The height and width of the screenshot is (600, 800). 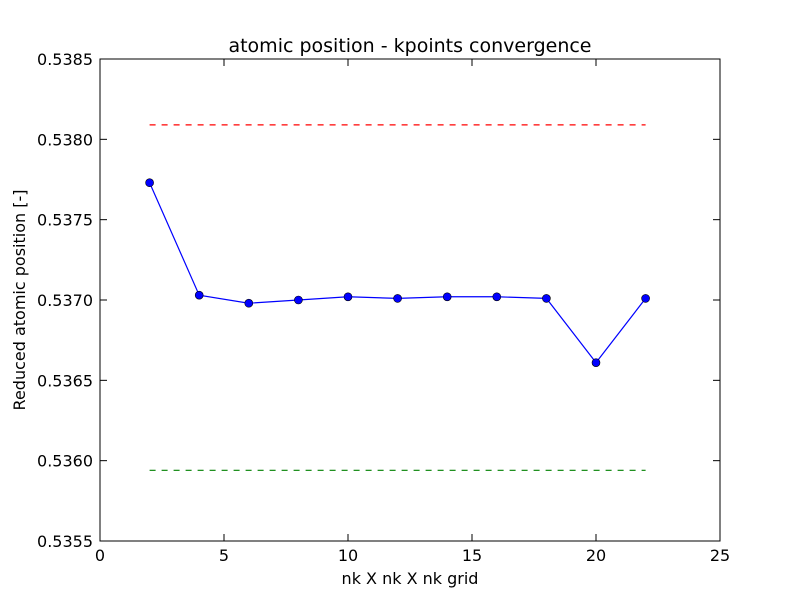 What do you see at coordinates (65, 541) in the screenshot?
I see `y-tick-label: 0.5355` at bounding box center [65, 541].